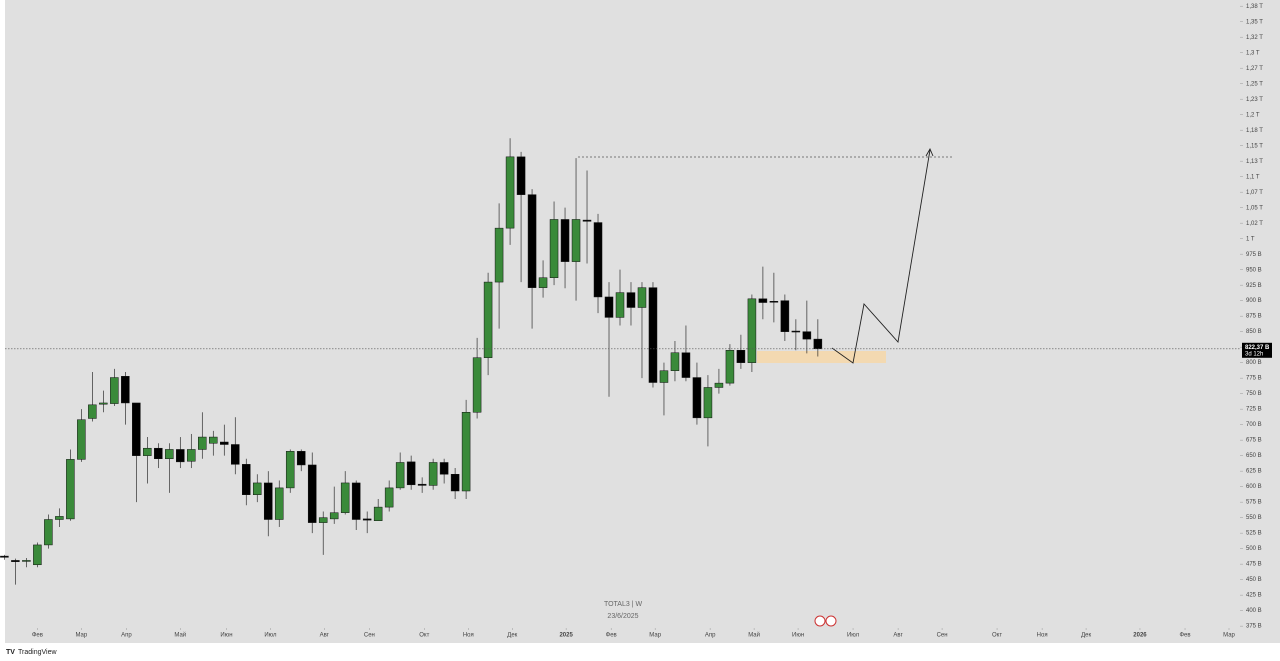 The width and height of the screenshot is (1280, 661). I want to click on date: 23/6/2025, so click(622, 616).